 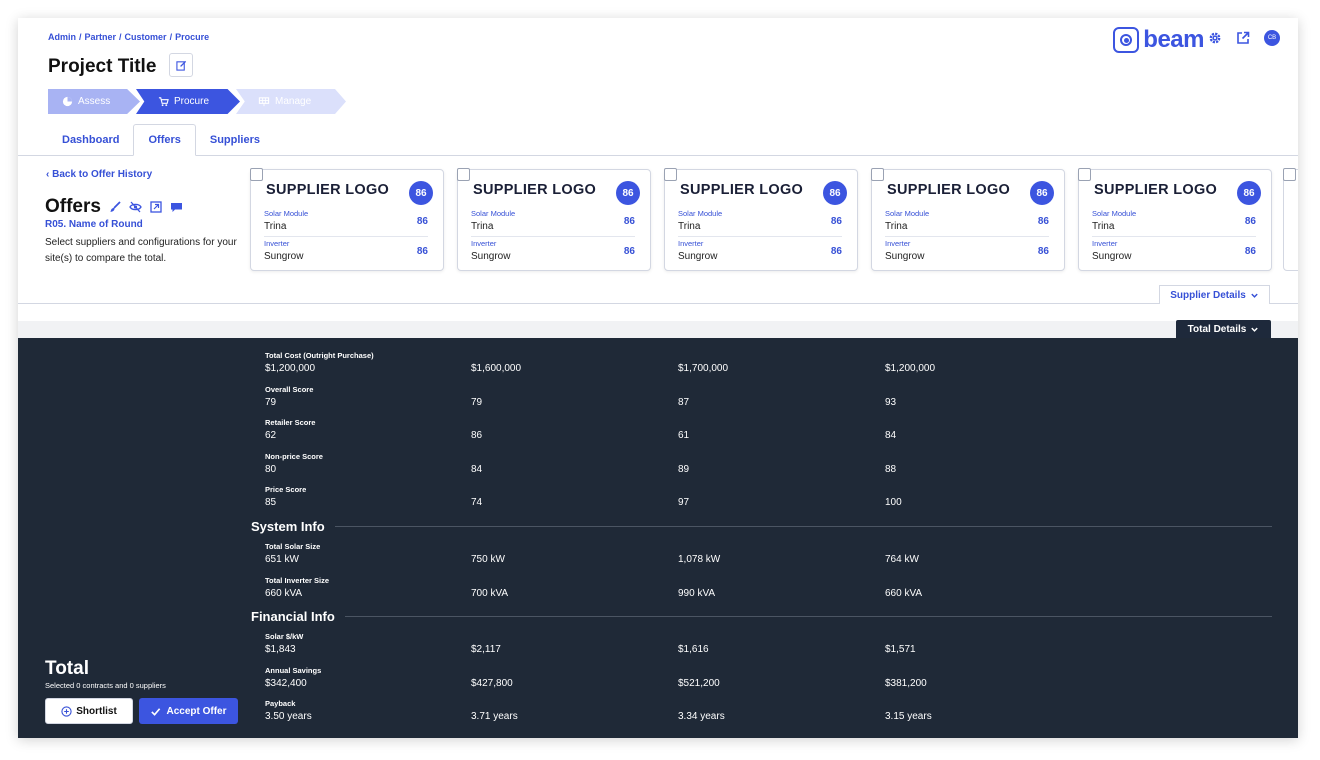 What do you see at coordinates (102, 174) in the screenshot?
I see `back-link-label: Back to Offer History` at bounding box center [102, 174].